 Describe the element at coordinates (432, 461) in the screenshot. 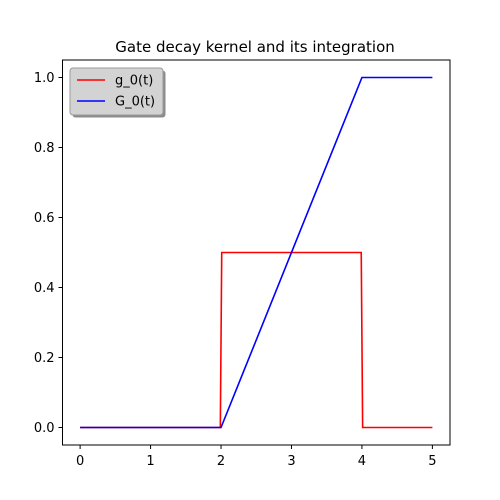

I see `x-tick-label: 5` at that location.